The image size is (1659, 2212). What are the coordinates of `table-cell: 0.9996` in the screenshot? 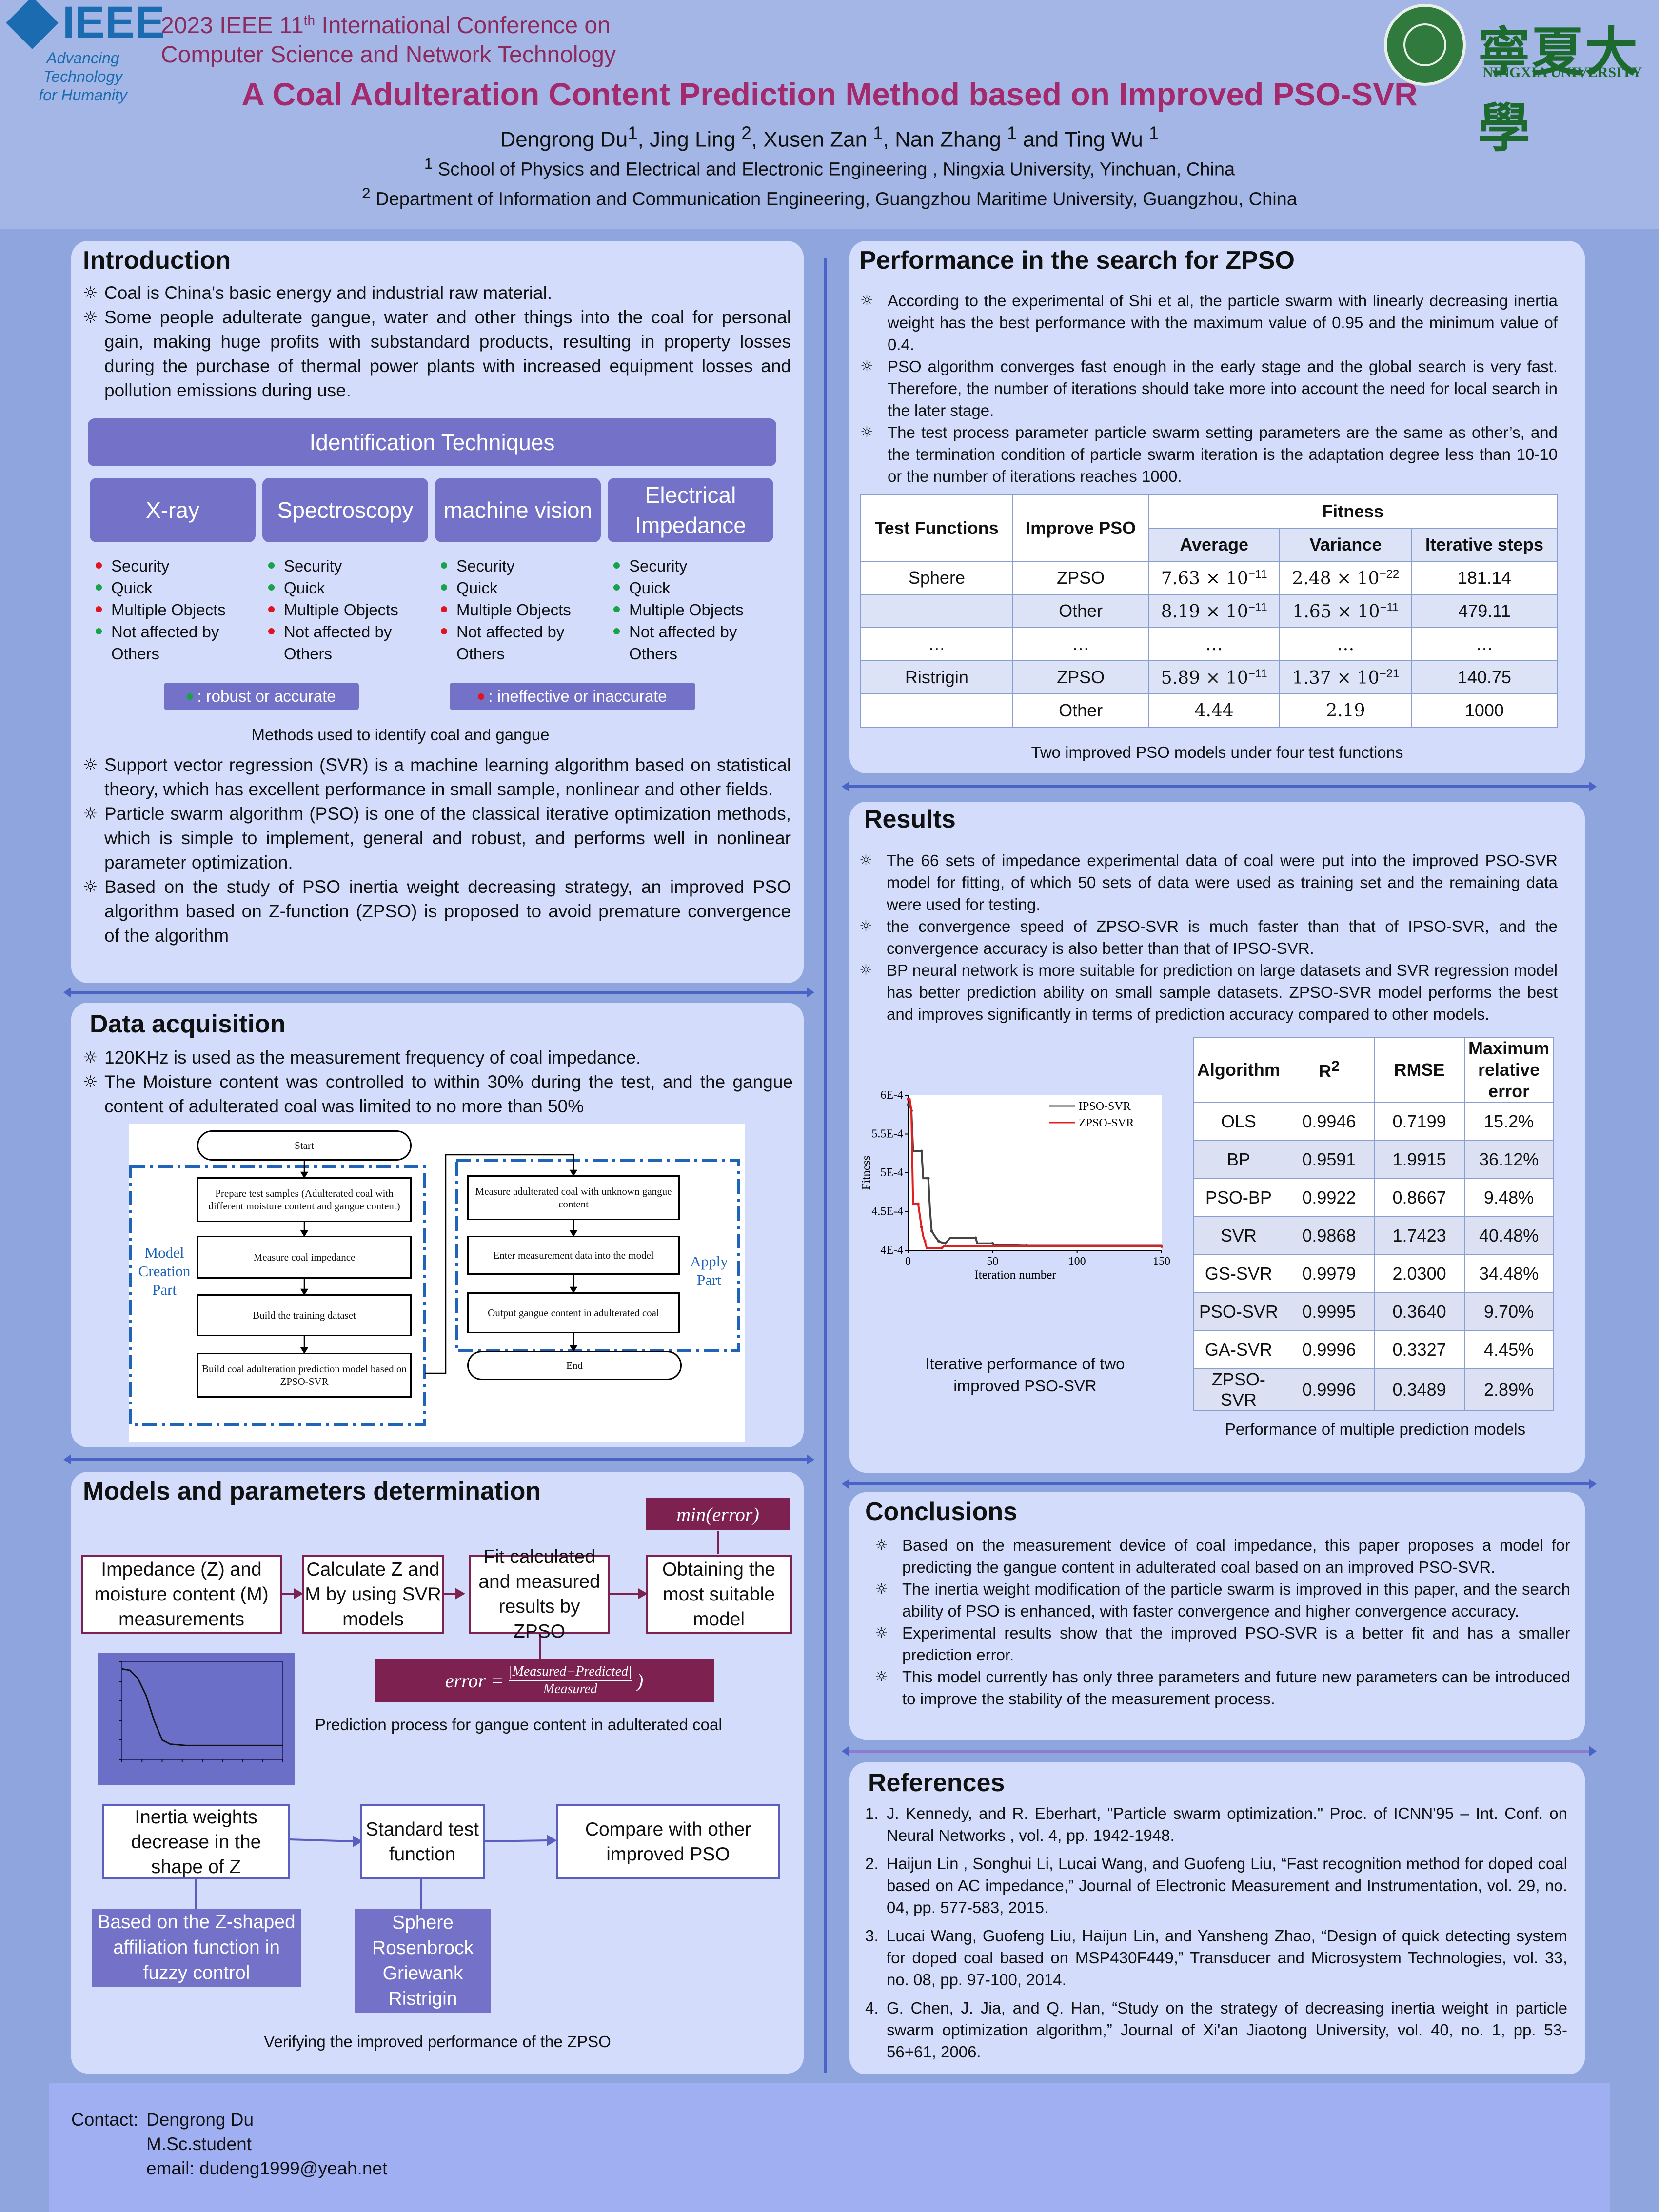 It's located at (1329, 1389).